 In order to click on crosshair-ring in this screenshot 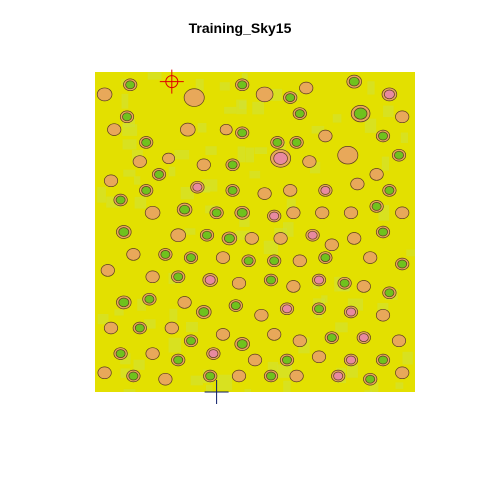, I will do `click(172, 82)`.